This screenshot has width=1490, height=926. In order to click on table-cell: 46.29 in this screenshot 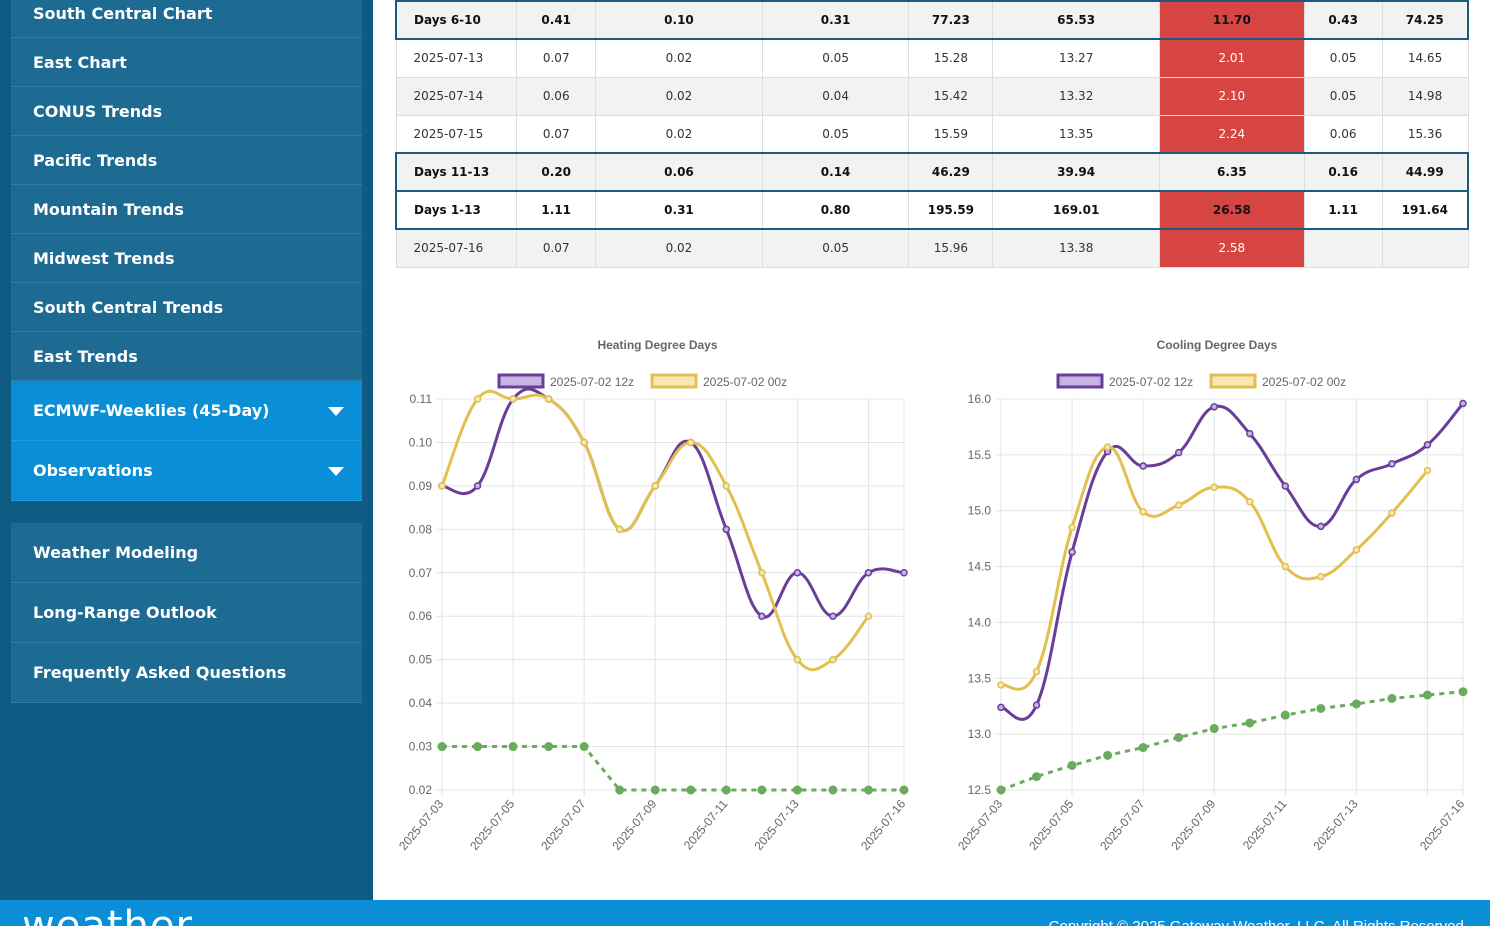, I will do `click(951, 172)`.